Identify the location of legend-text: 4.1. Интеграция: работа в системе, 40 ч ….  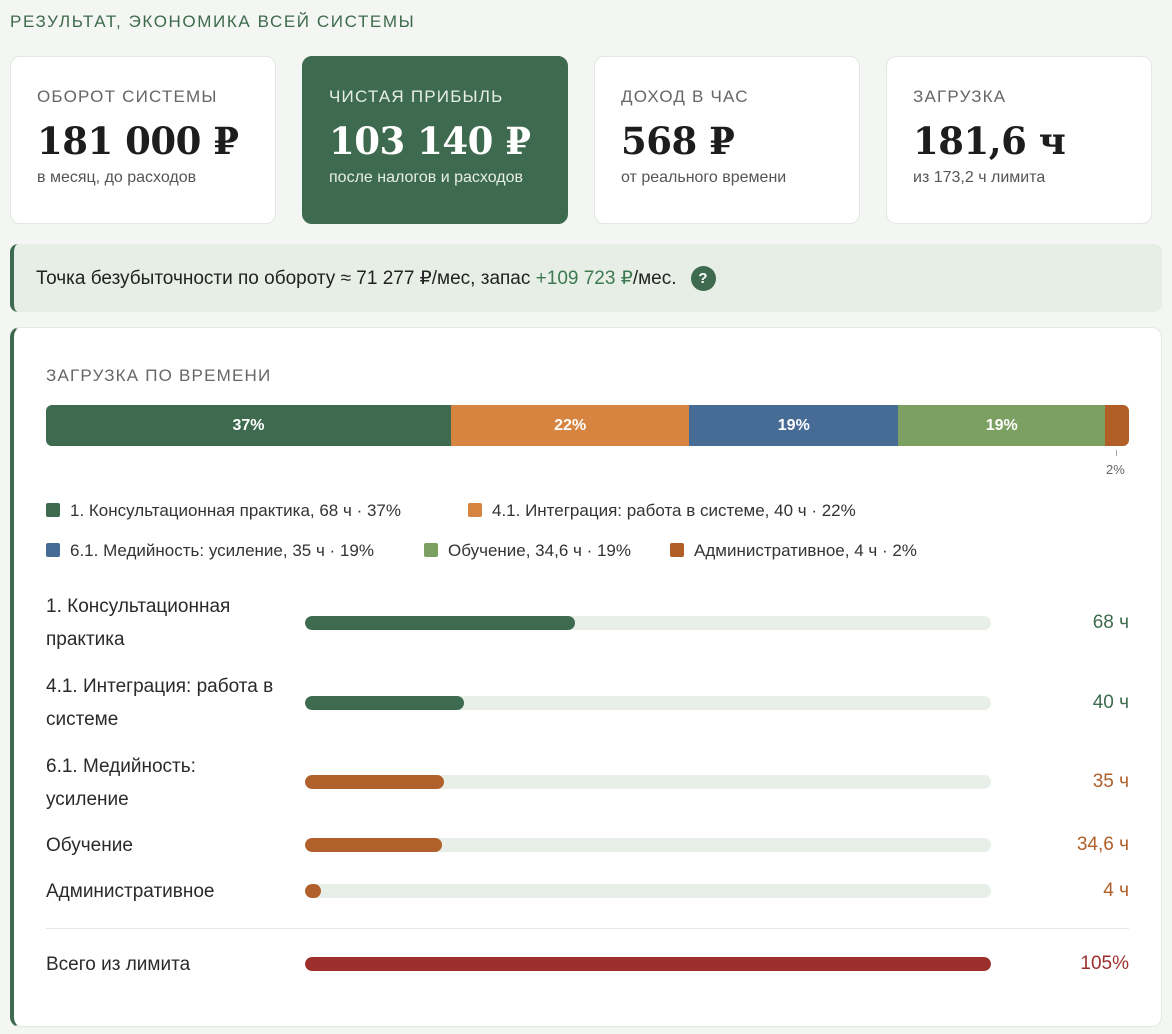
(674, 510).